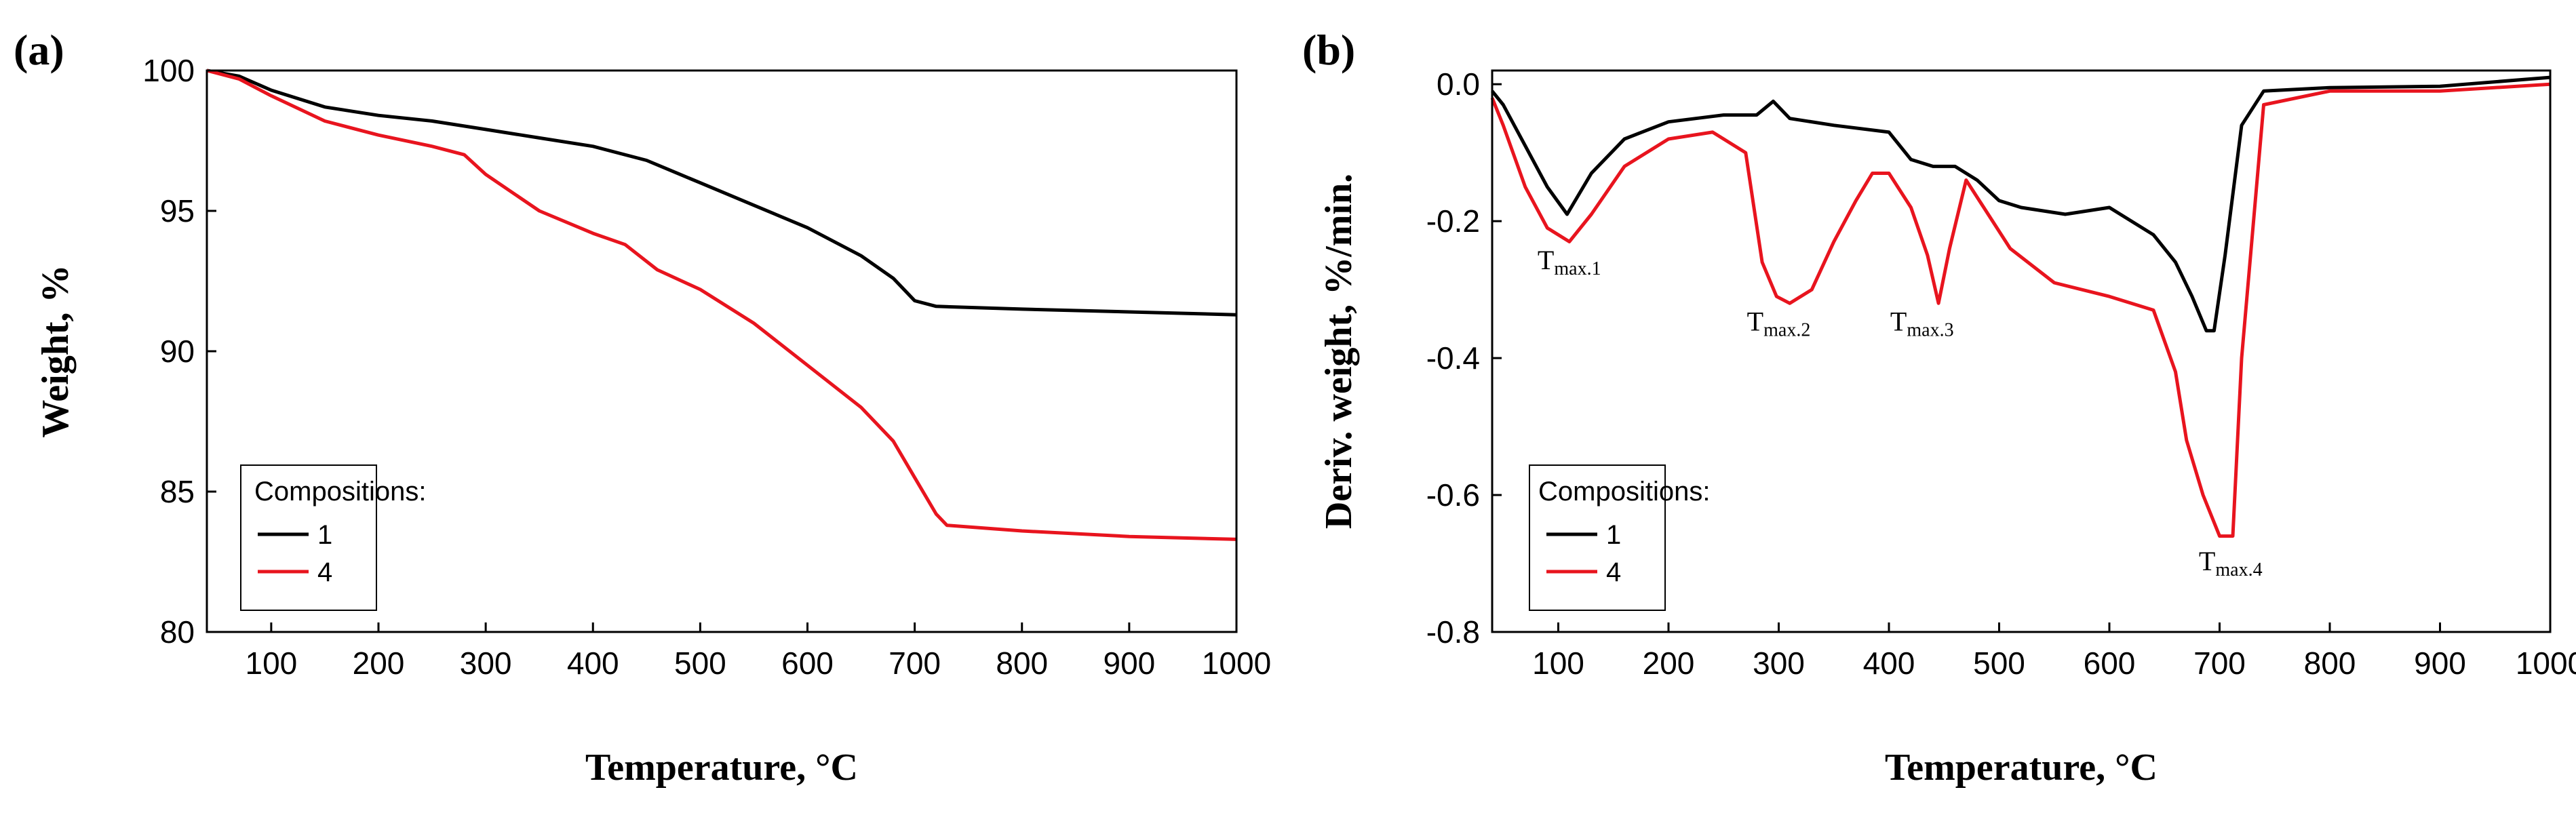 The height and width of the screenshot is (813, 2576). What do you see at coordinates (700, 663) in the screenshot?
I see `panel-a-x-tick-label: 500` at bounding box center [700, 663].